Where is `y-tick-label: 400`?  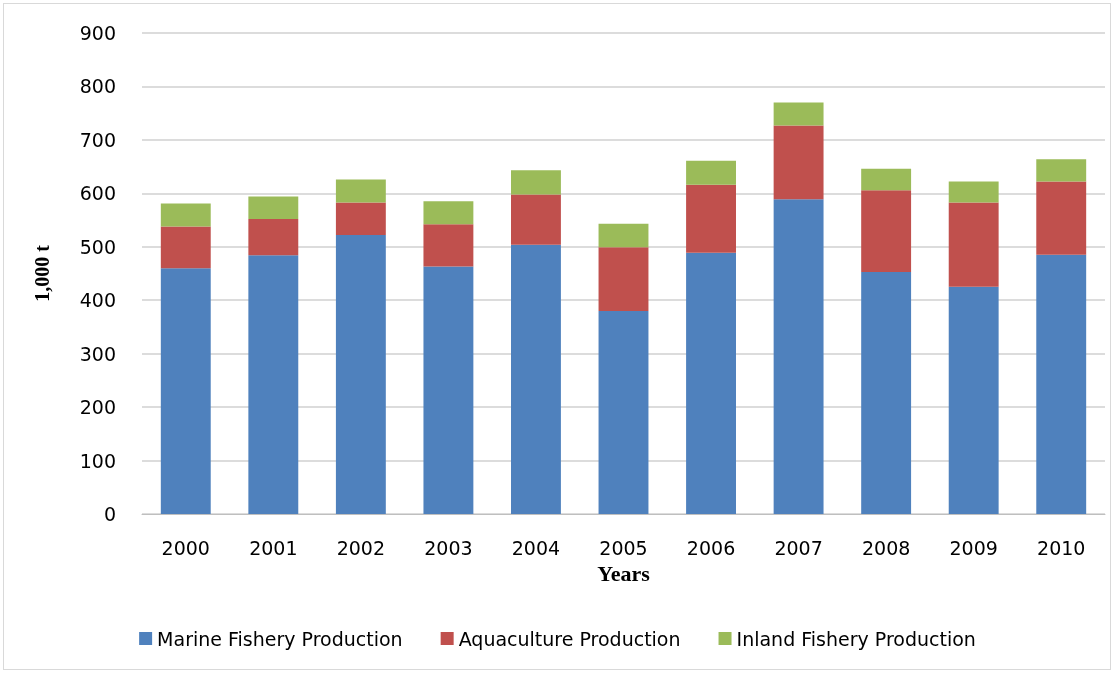 y-tick-label: 400 is located at coordinates (97, 300).